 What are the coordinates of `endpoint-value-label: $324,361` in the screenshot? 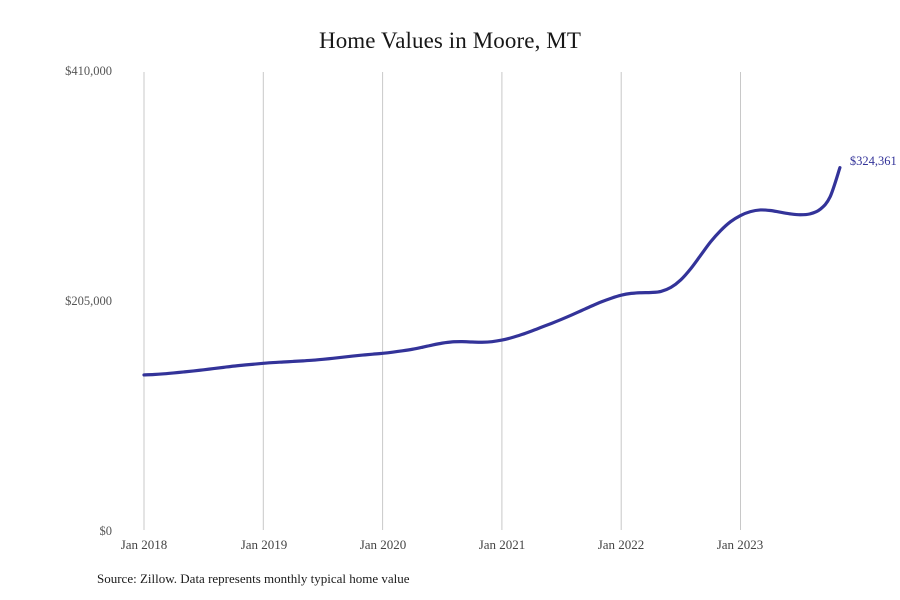 It's located at (873, 160).